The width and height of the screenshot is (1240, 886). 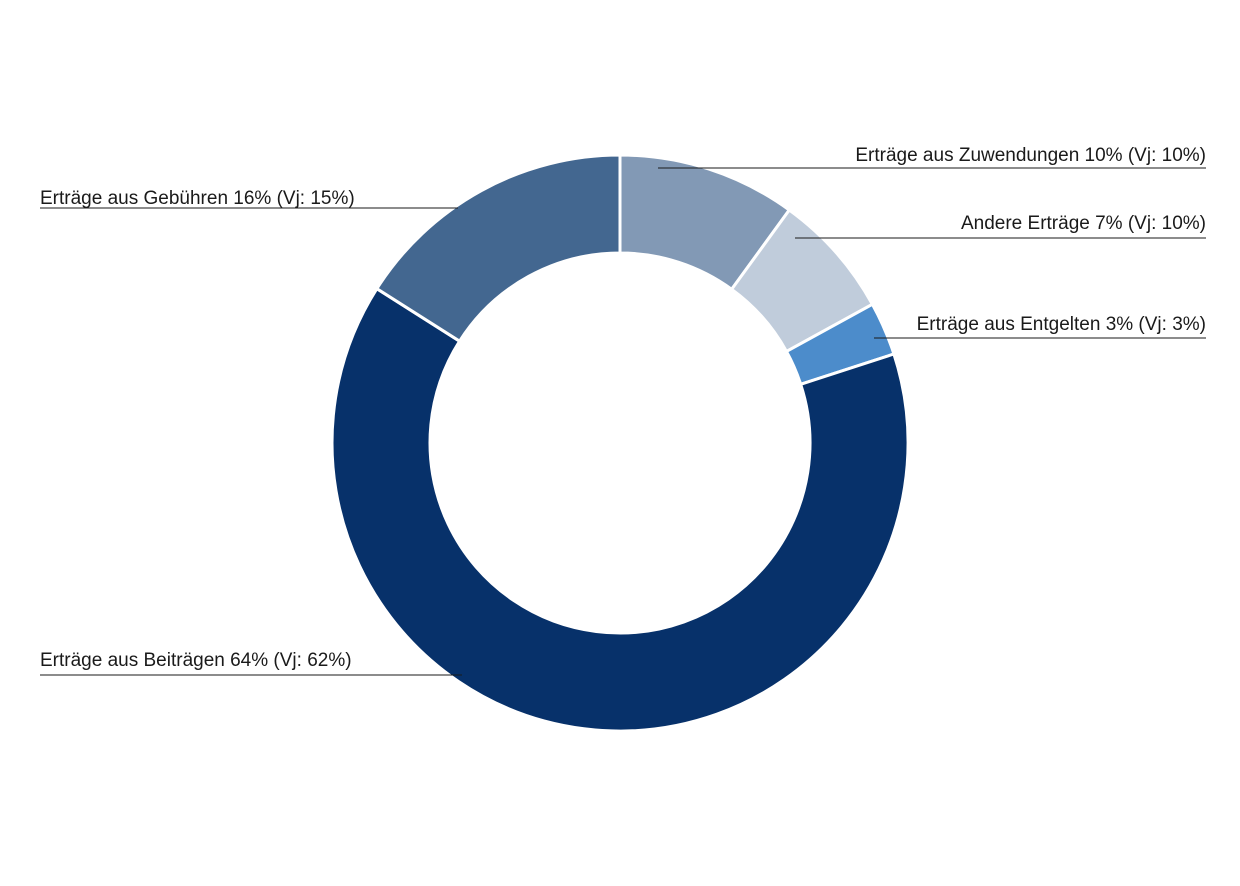 I want to click on label-zuwendungen: Erträge aus Zuwendungen 10% (Vj: 10%), so click(x=1030, y=155).